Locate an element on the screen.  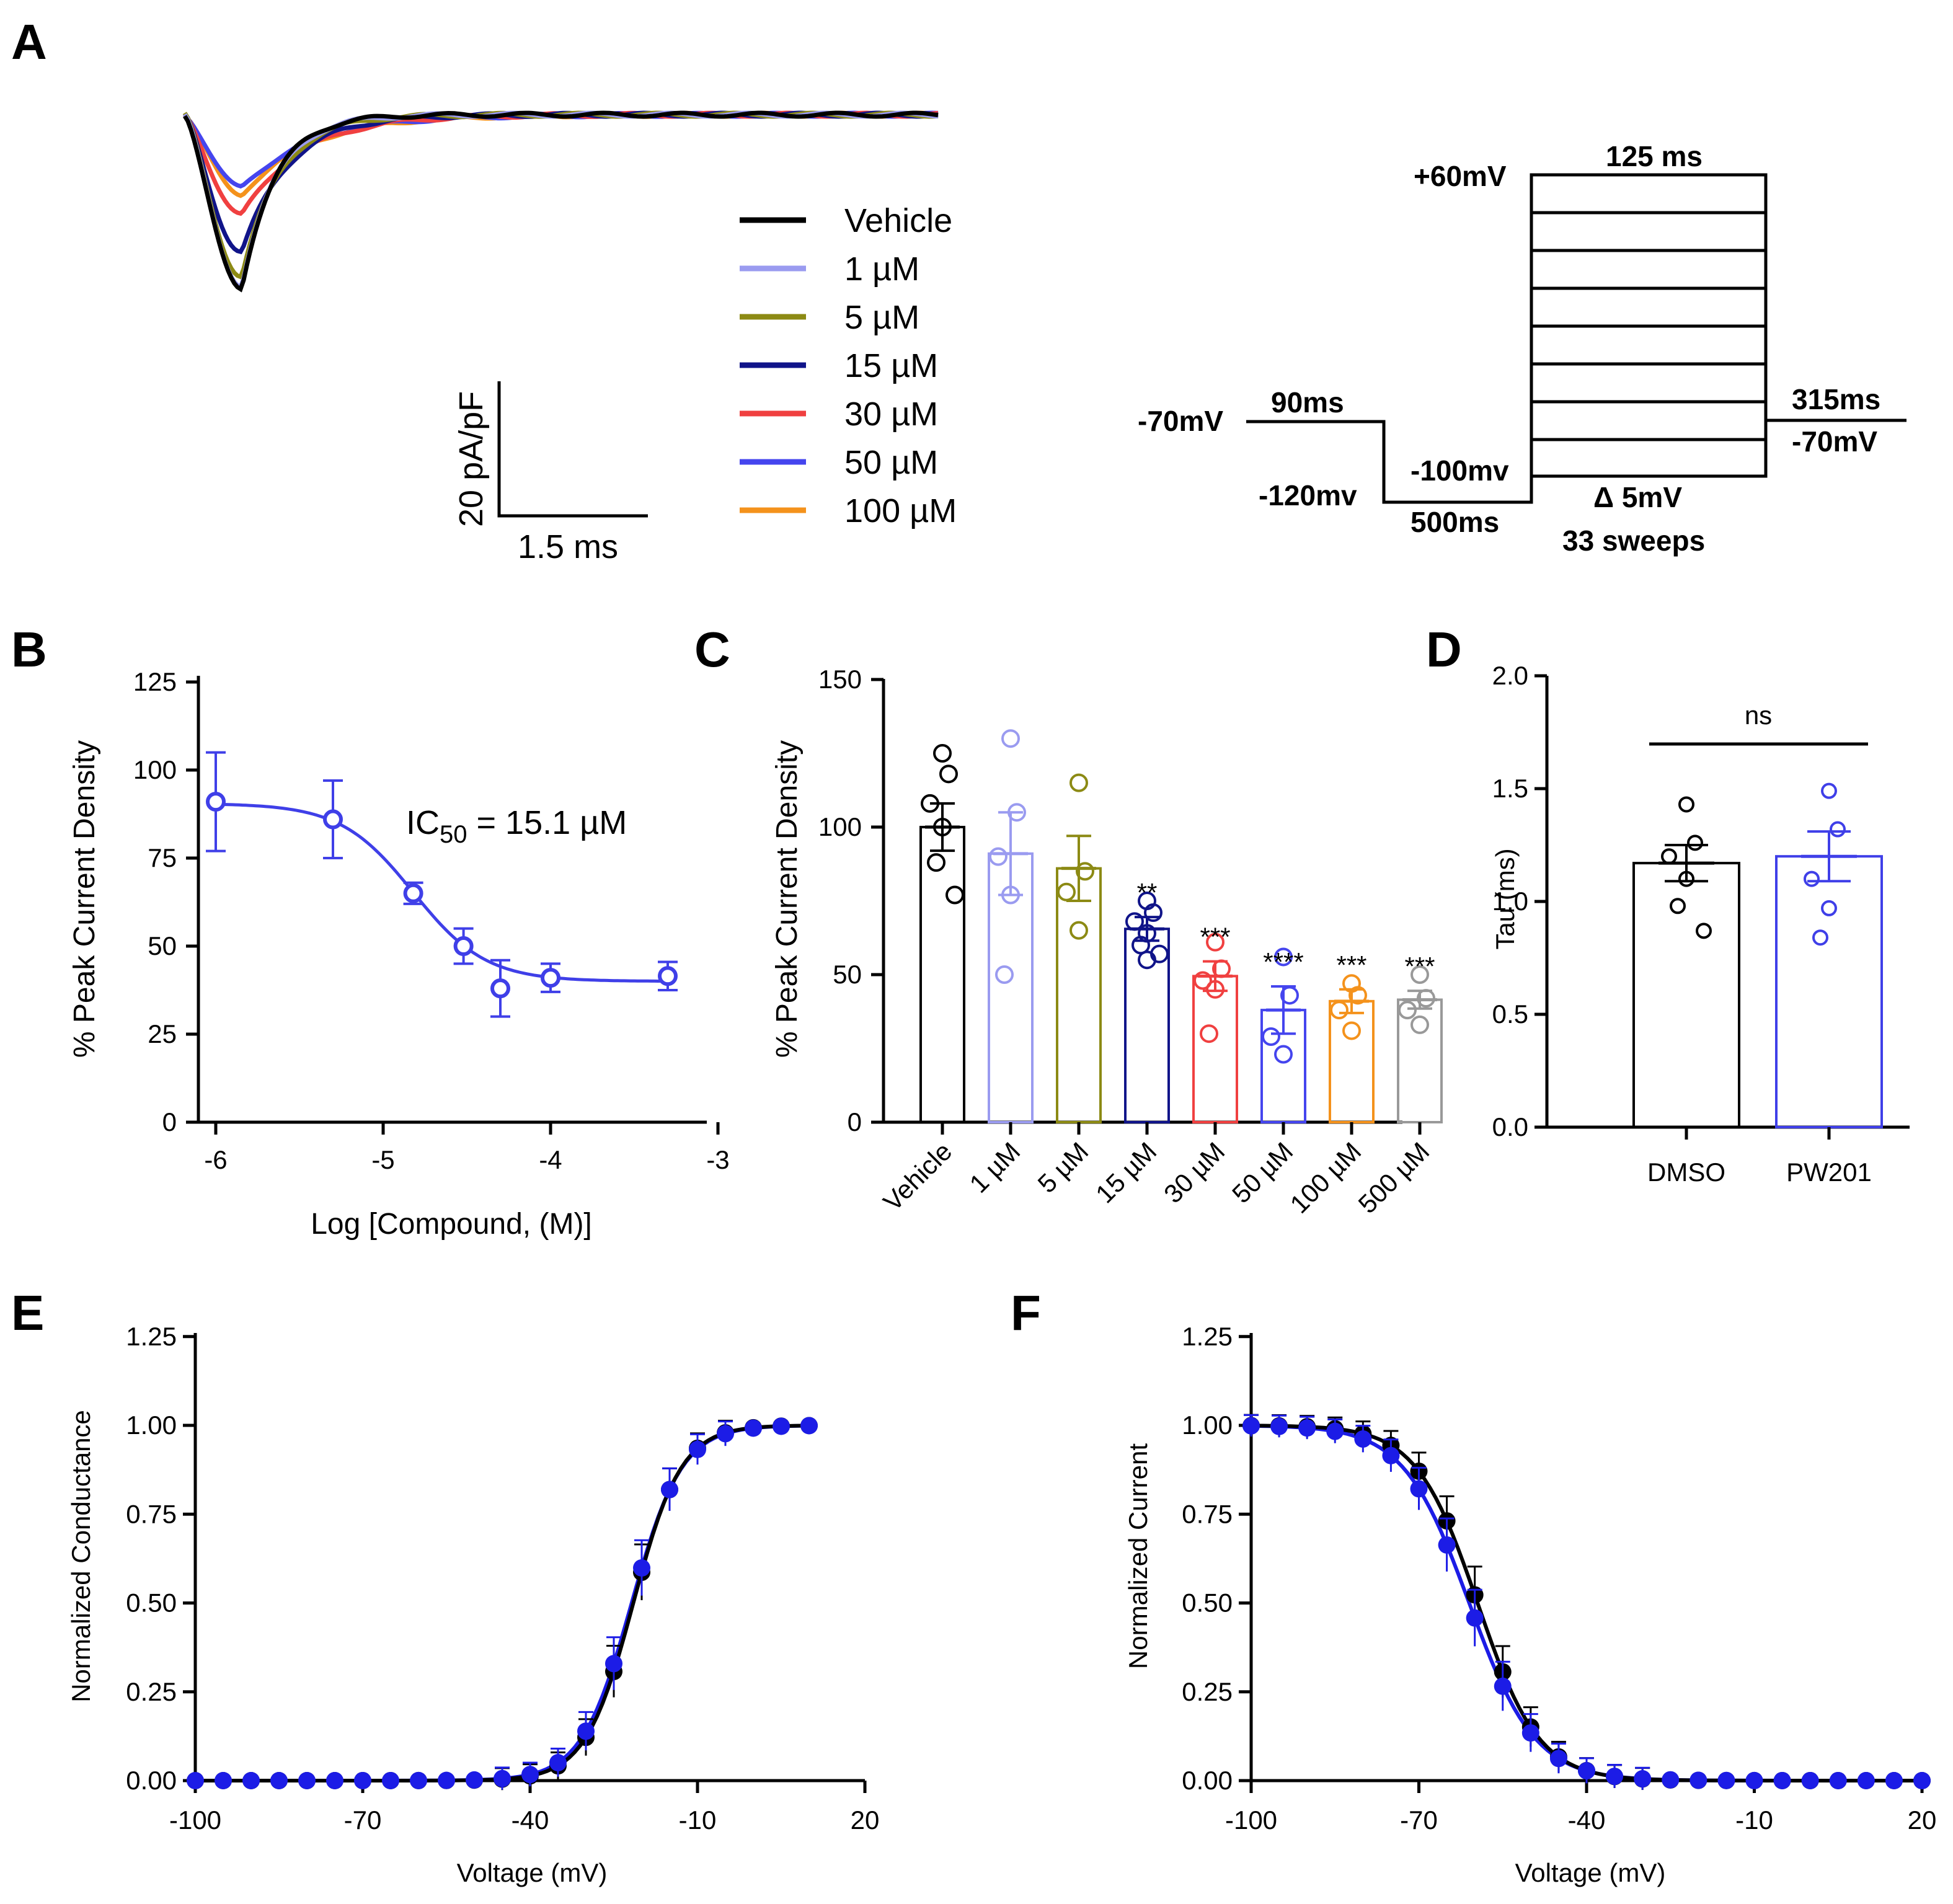
c-xtick-label-1: 1 µM is located at coordinates (995, 1167).